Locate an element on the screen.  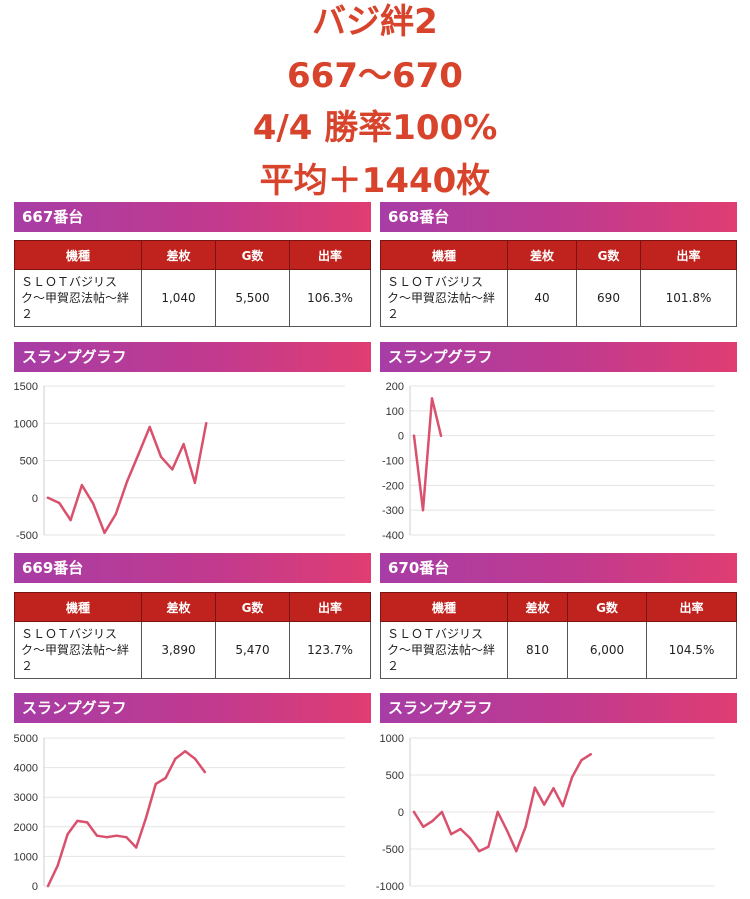
cell-rate: 106.3% is located at coordinates (330, 298).